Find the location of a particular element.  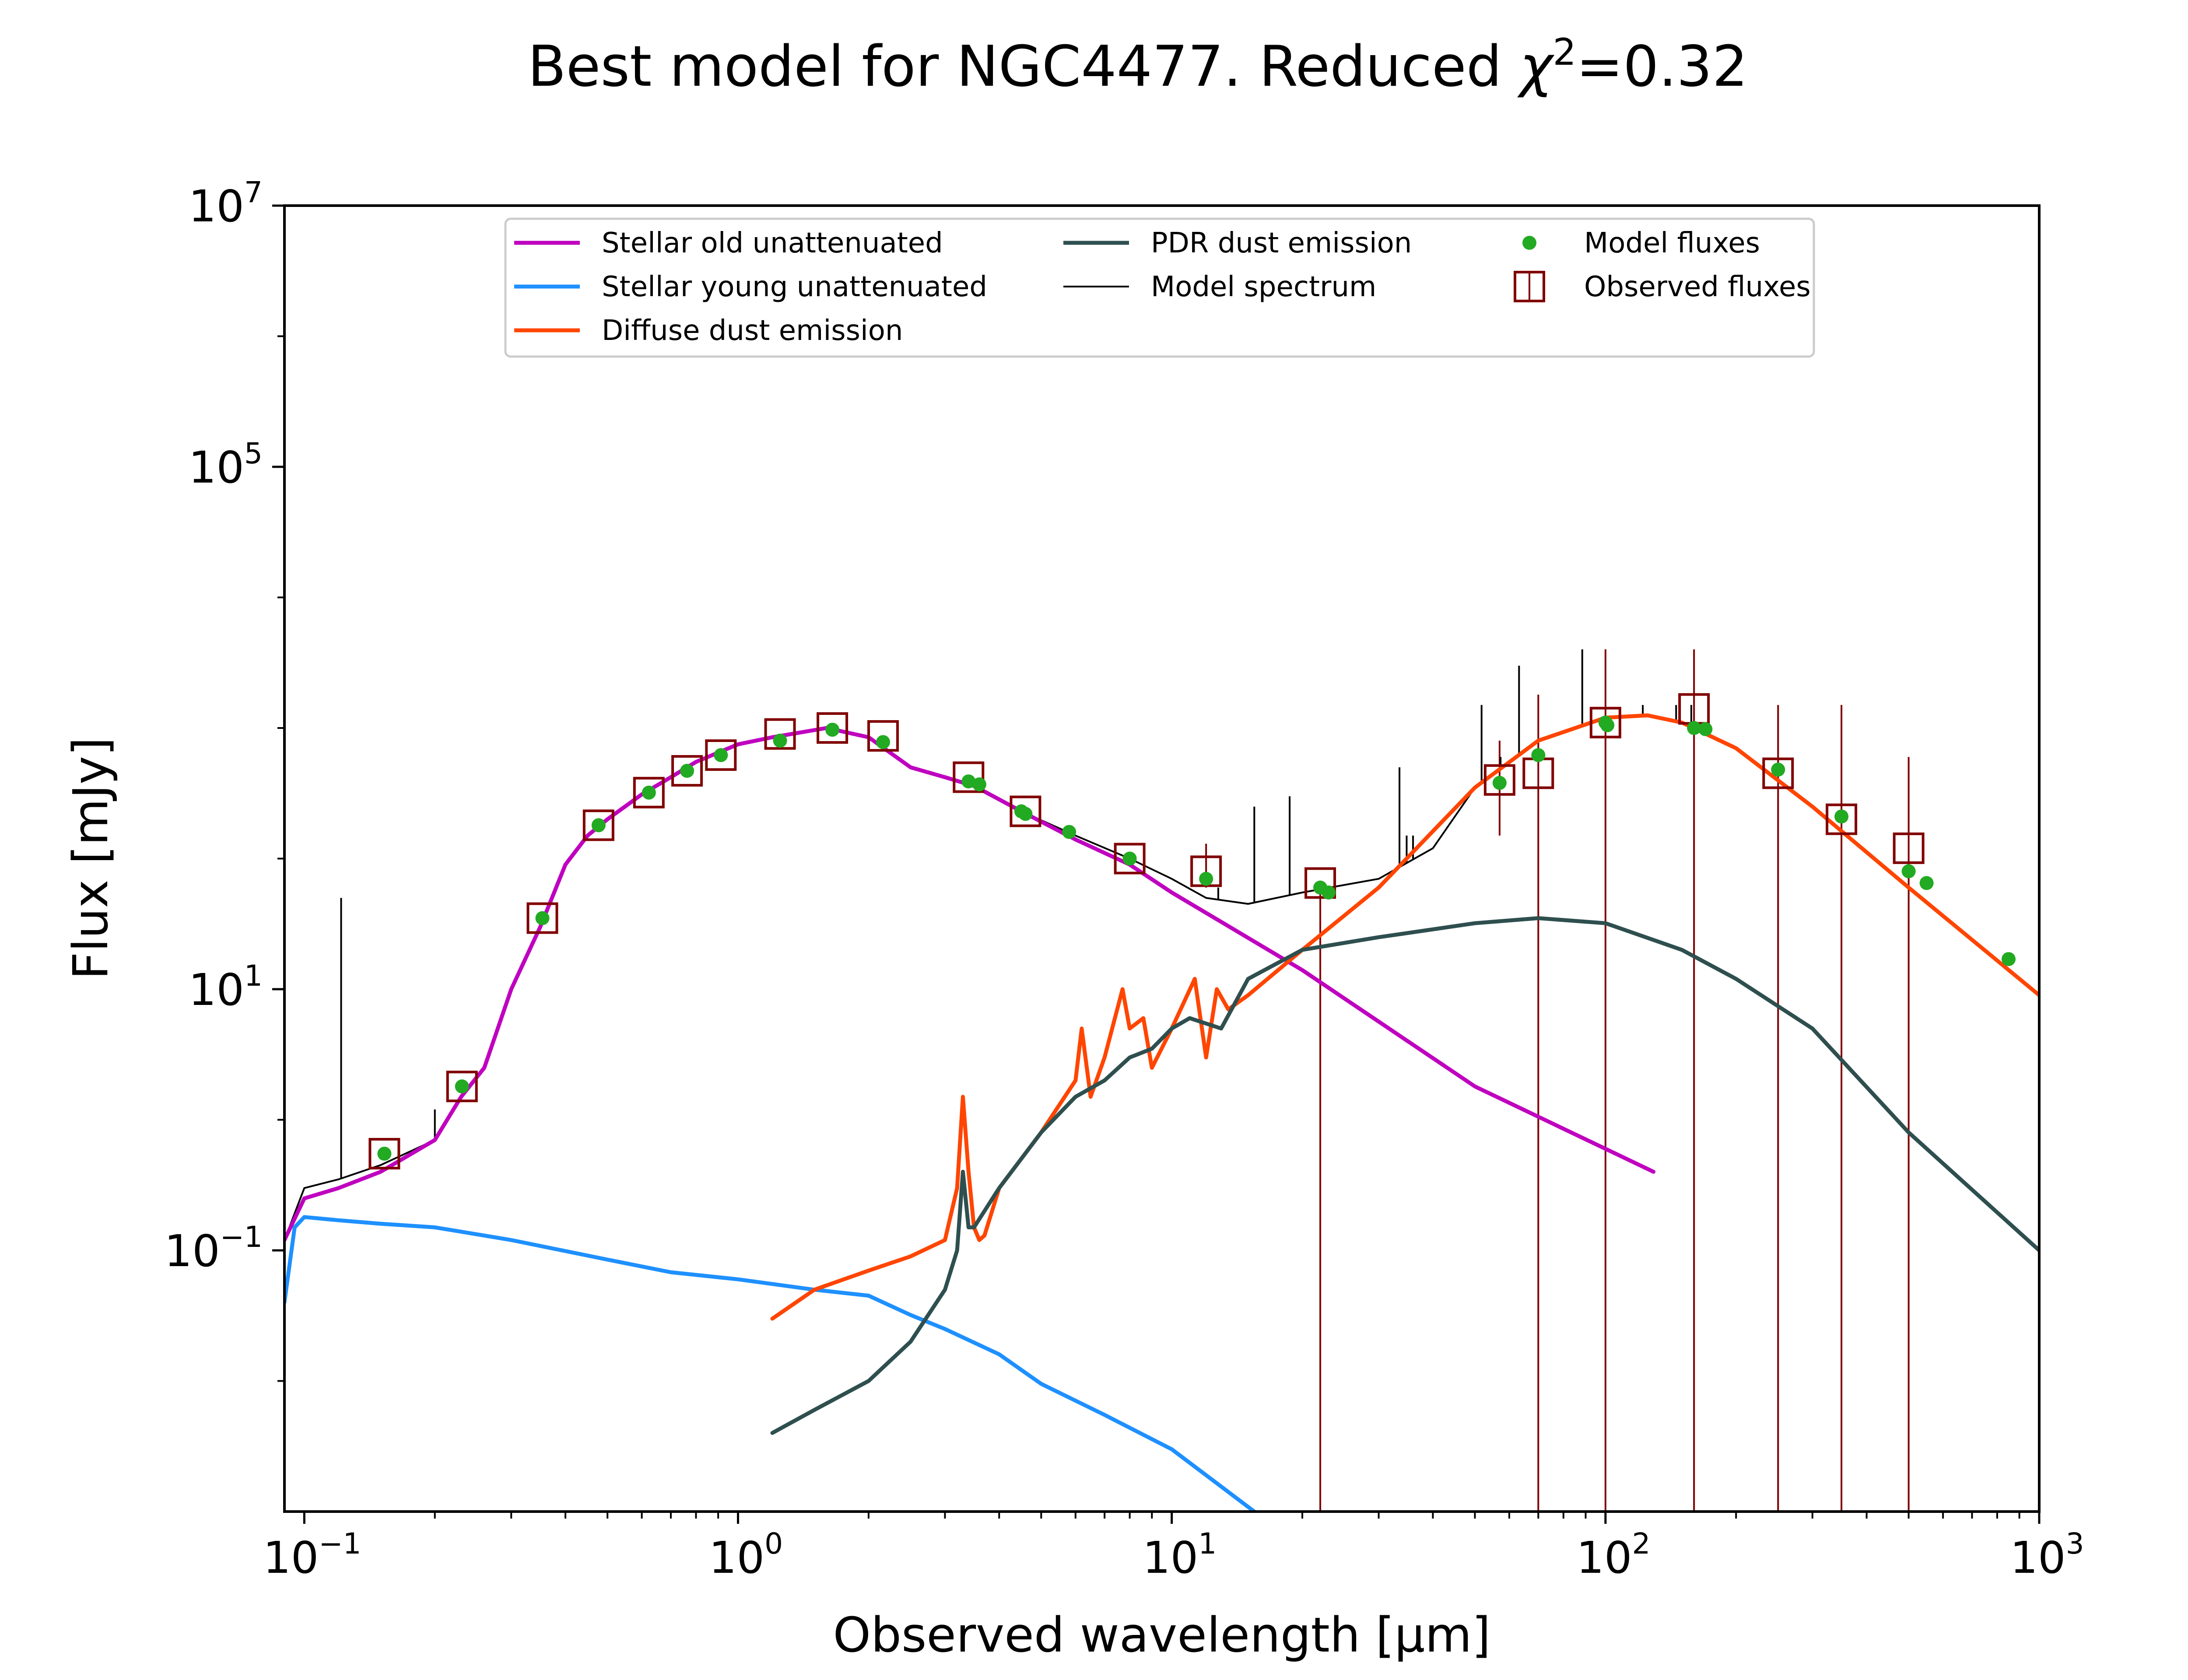

legend-item-diffuse-dust-emission: Diffuse dust emission is located at coordinates (708, 331).